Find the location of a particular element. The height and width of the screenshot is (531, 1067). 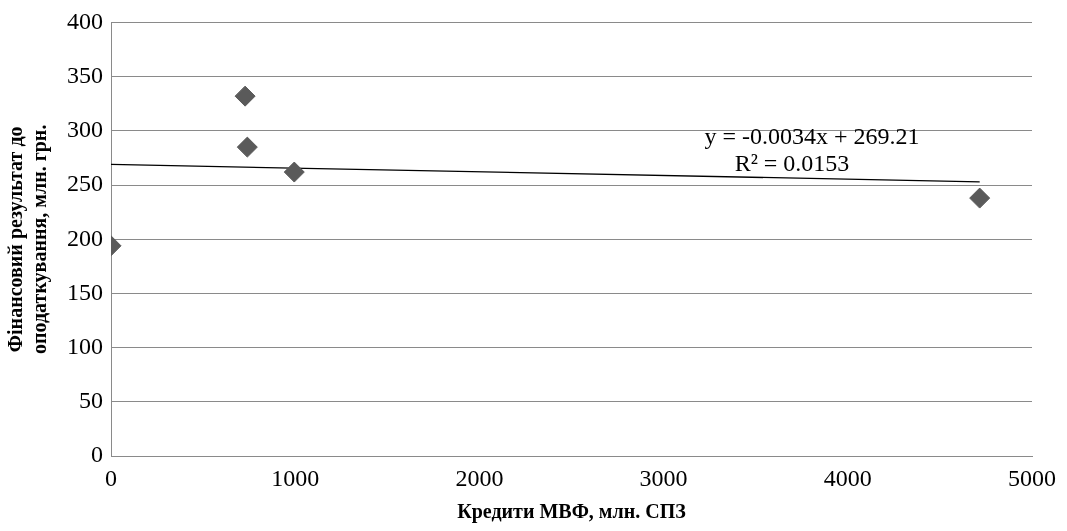

x-tick-label: 1000 is located at coordinates (295, 477).